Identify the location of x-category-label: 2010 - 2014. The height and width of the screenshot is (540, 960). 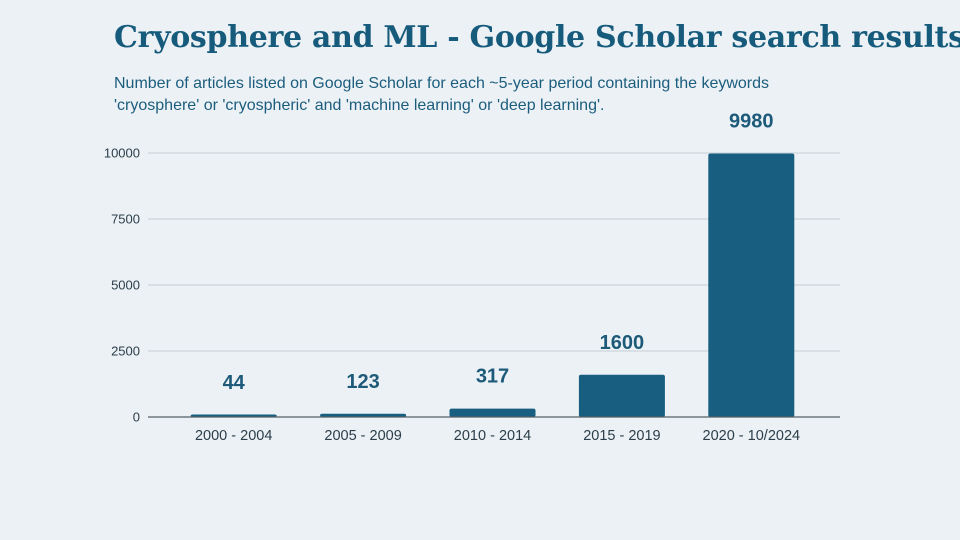
(492, 436).